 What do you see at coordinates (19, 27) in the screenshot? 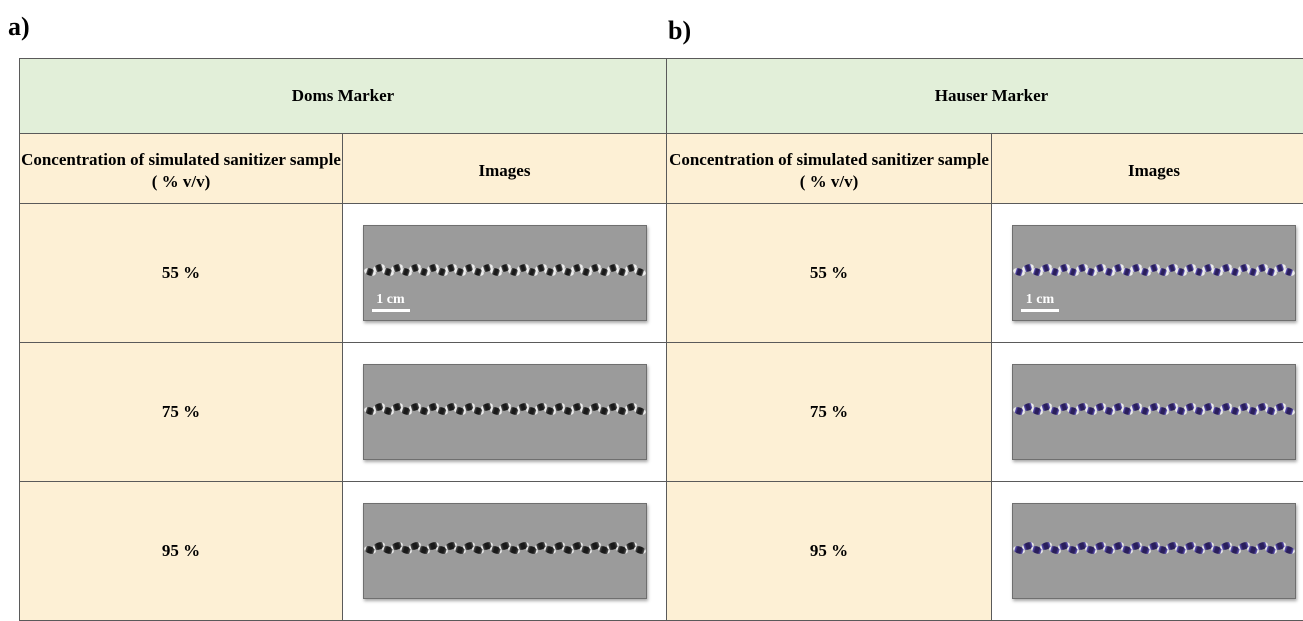
I see `panel-a-label: a)` at bounding box center [19, 27].